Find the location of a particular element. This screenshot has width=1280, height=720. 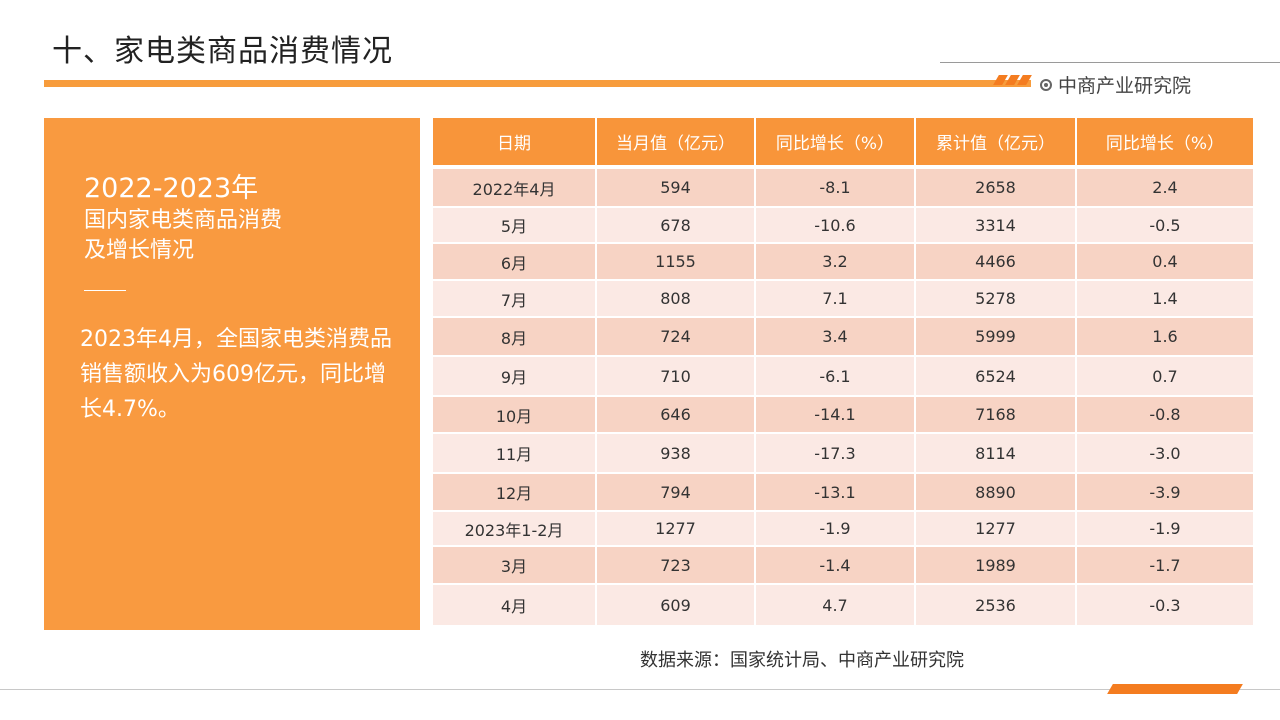

col-header-monthly: 当月值（亿元） is located at coordinates (676, 142).